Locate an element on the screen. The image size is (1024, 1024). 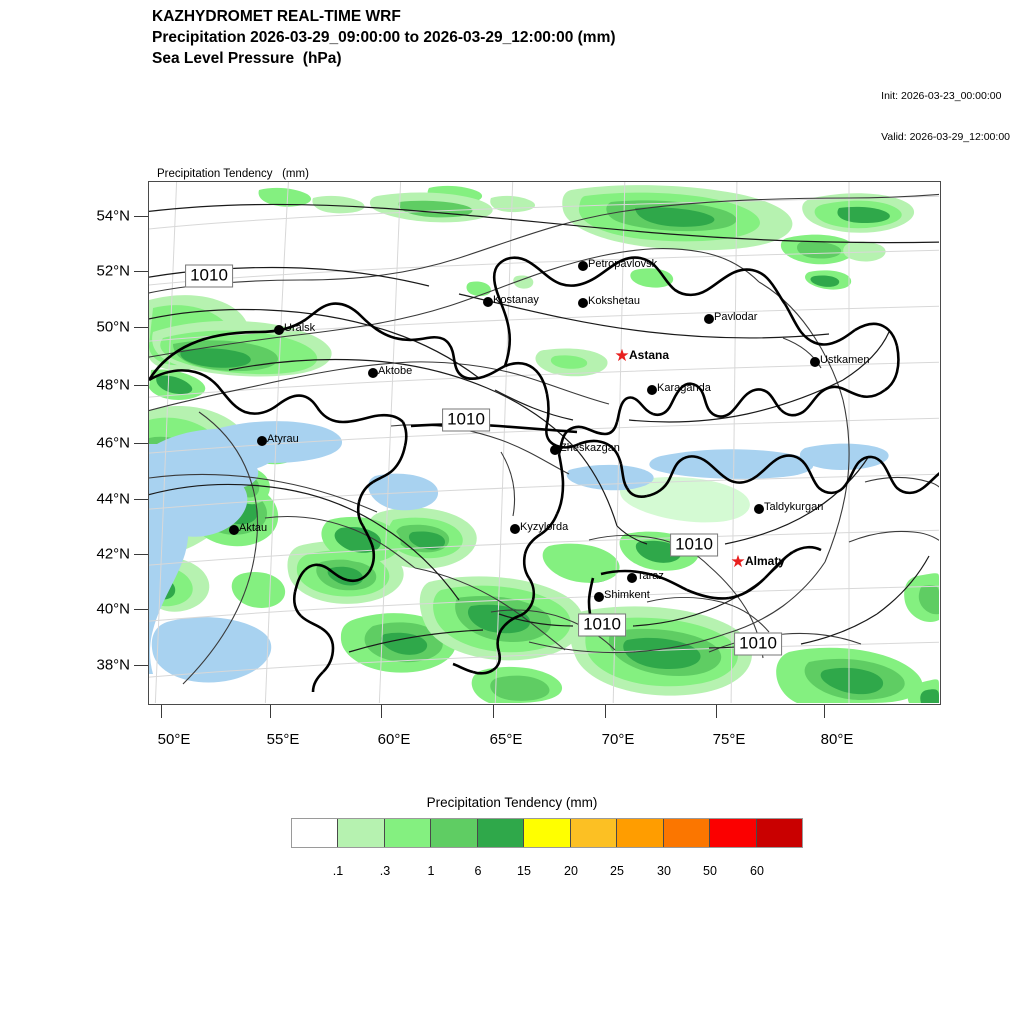
init-time: Init: 2026-03-23_00:00:00 is located at coordinates (941, 96).